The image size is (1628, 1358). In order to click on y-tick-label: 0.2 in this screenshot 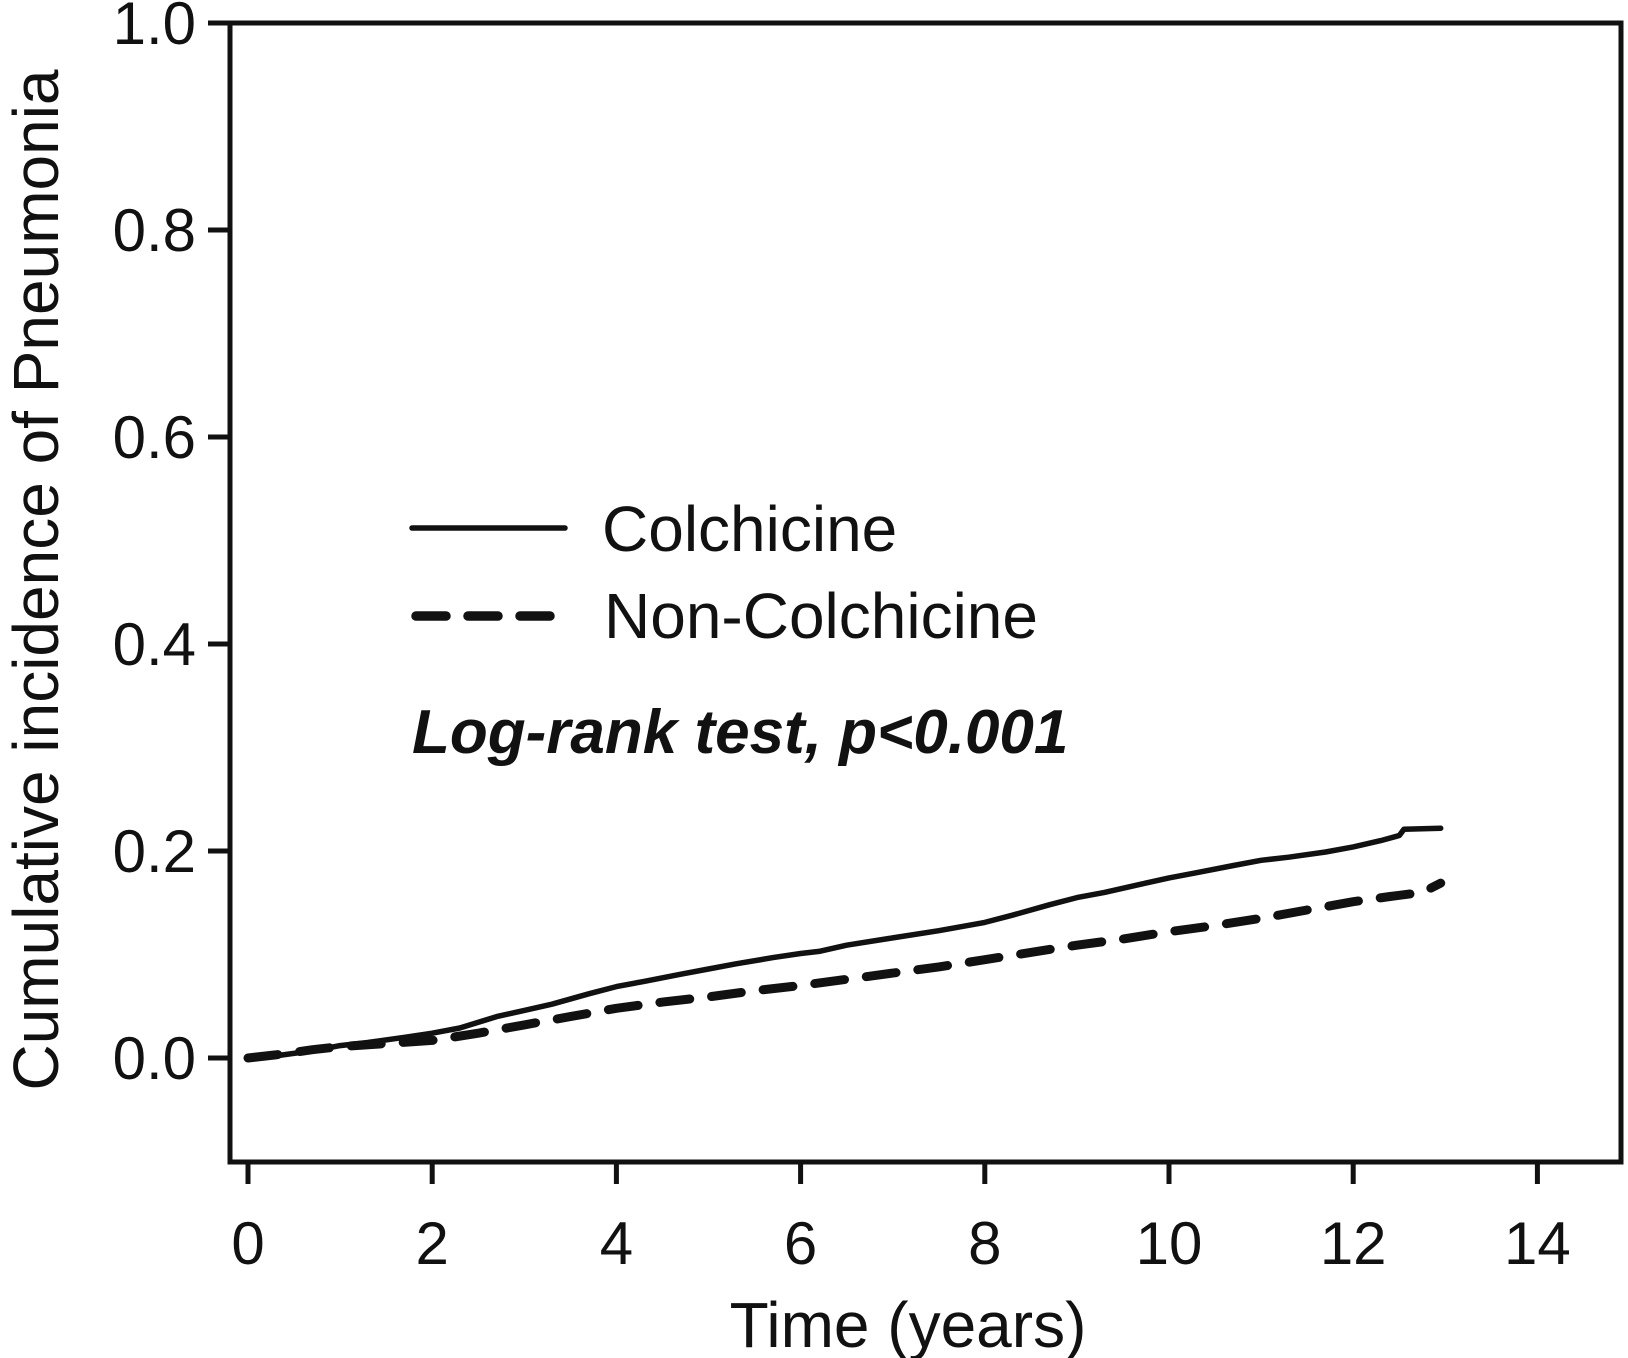, I will do `click(154, 851)`.